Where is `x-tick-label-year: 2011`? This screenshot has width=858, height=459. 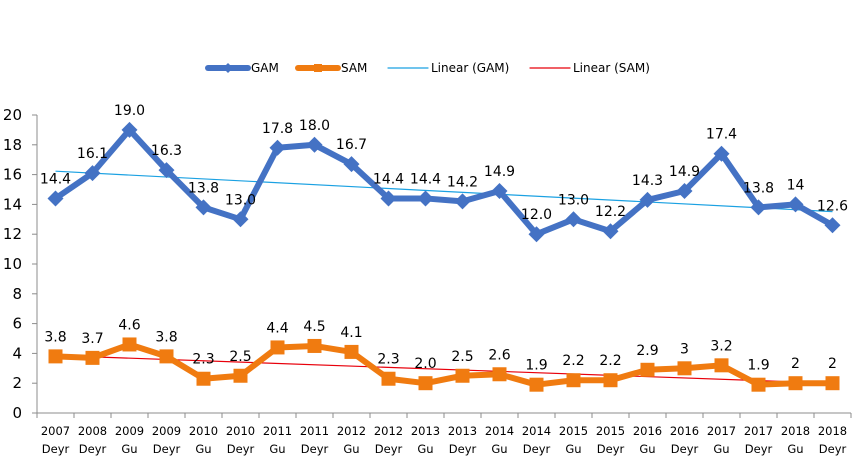 x-tick-label-year: 2011 is located at coordinates (314, 431).